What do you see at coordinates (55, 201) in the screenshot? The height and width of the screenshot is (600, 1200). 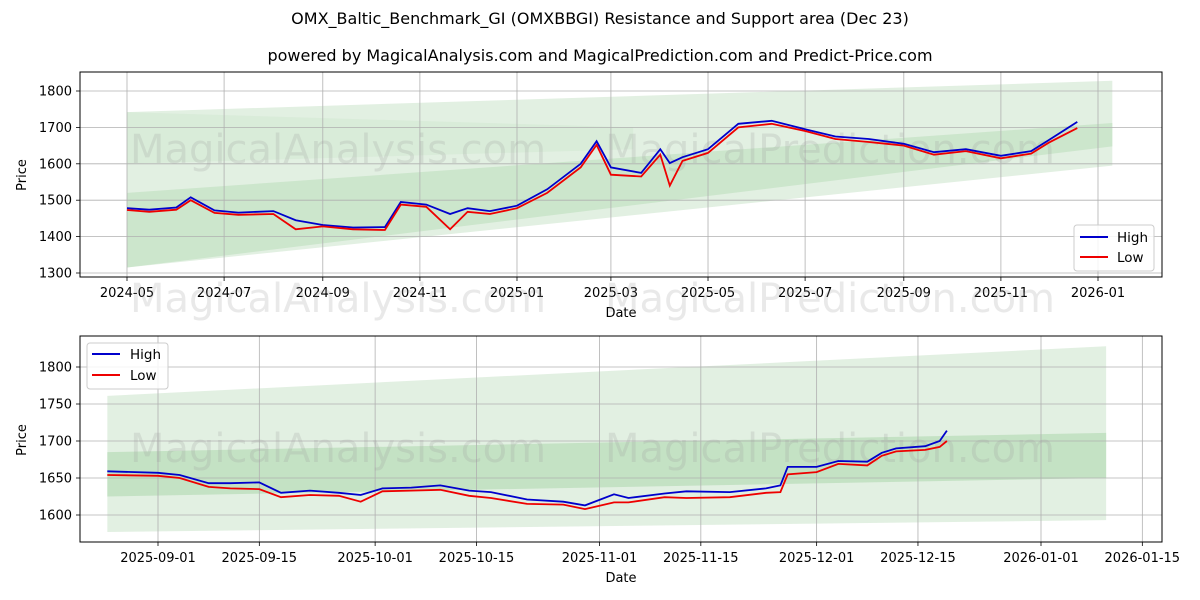 I see `y-tick-label: 1500` at bounding box center [55, 201].